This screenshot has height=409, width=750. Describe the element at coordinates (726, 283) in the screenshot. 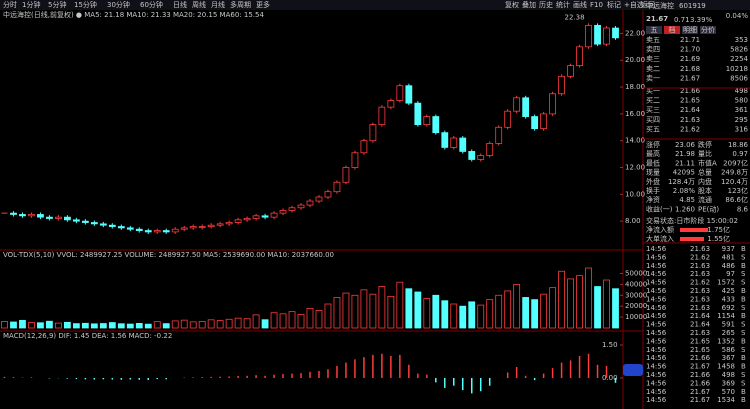

I see `tick-volume: 1572` at that location.